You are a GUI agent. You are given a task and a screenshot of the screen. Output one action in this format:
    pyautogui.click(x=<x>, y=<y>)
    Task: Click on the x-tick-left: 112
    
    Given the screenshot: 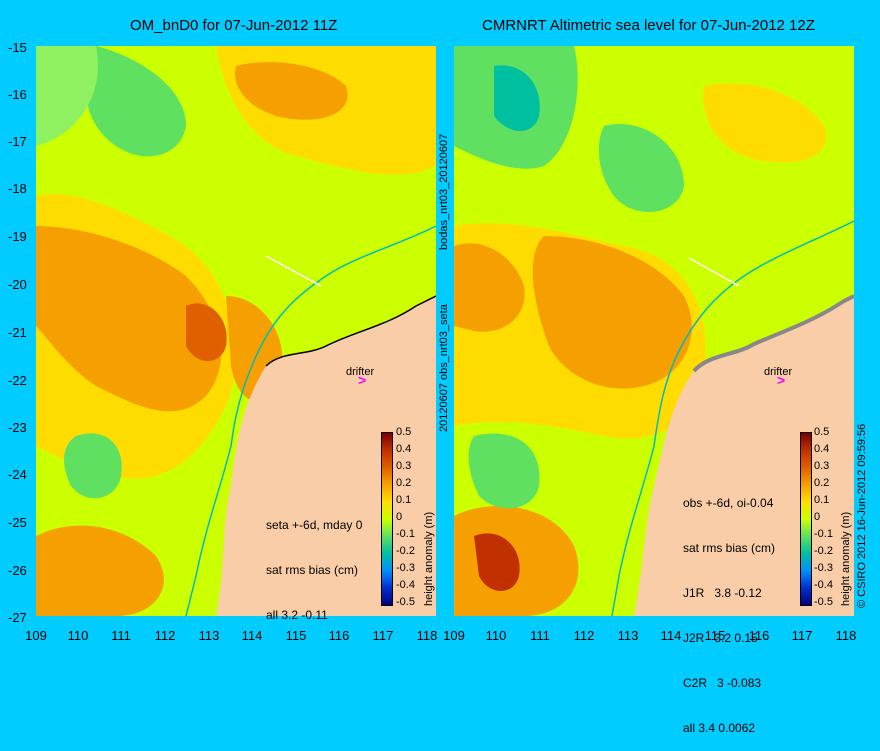 What is the action you would take?
    pyautogui.click(x=165, y=635)
    